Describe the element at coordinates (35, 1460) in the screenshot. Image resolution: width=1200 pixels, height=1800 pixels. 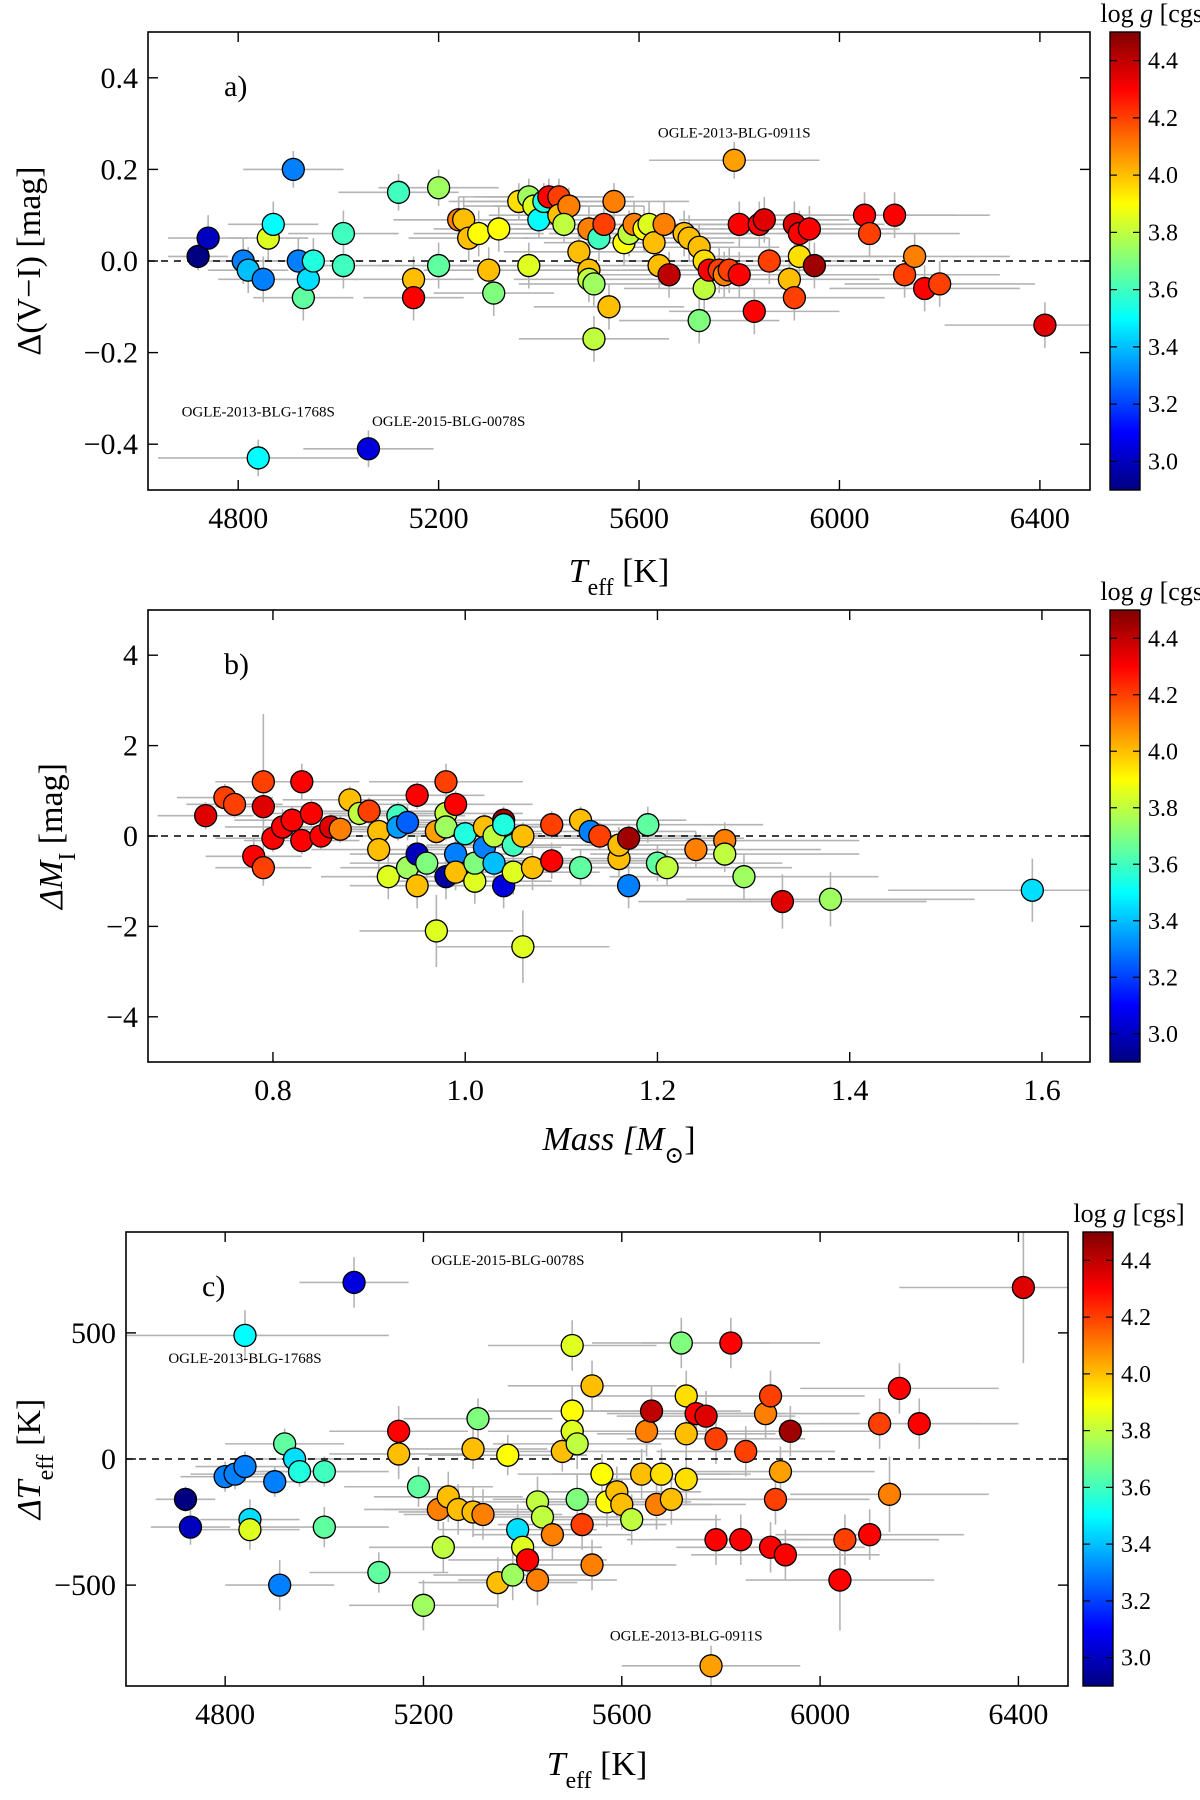
I see `y-axis-label: ΔTeff [K]` at that location.